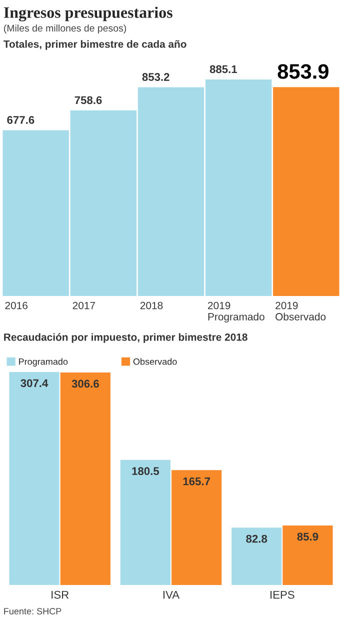  I want to click on data-label: 180.5, so click(146, 471).